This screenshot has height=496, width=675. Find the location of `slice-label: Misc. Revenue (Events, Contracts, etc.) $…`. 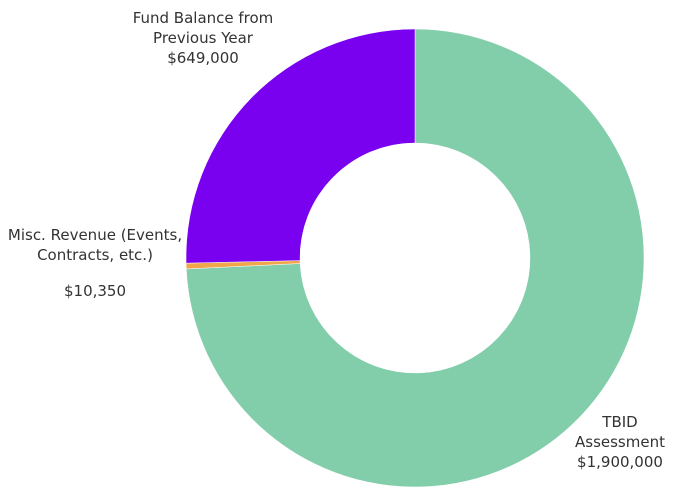

slice-label: Misc. Revenue (Events, Contracts, etc.) $… is located at coordinates (95, 263).